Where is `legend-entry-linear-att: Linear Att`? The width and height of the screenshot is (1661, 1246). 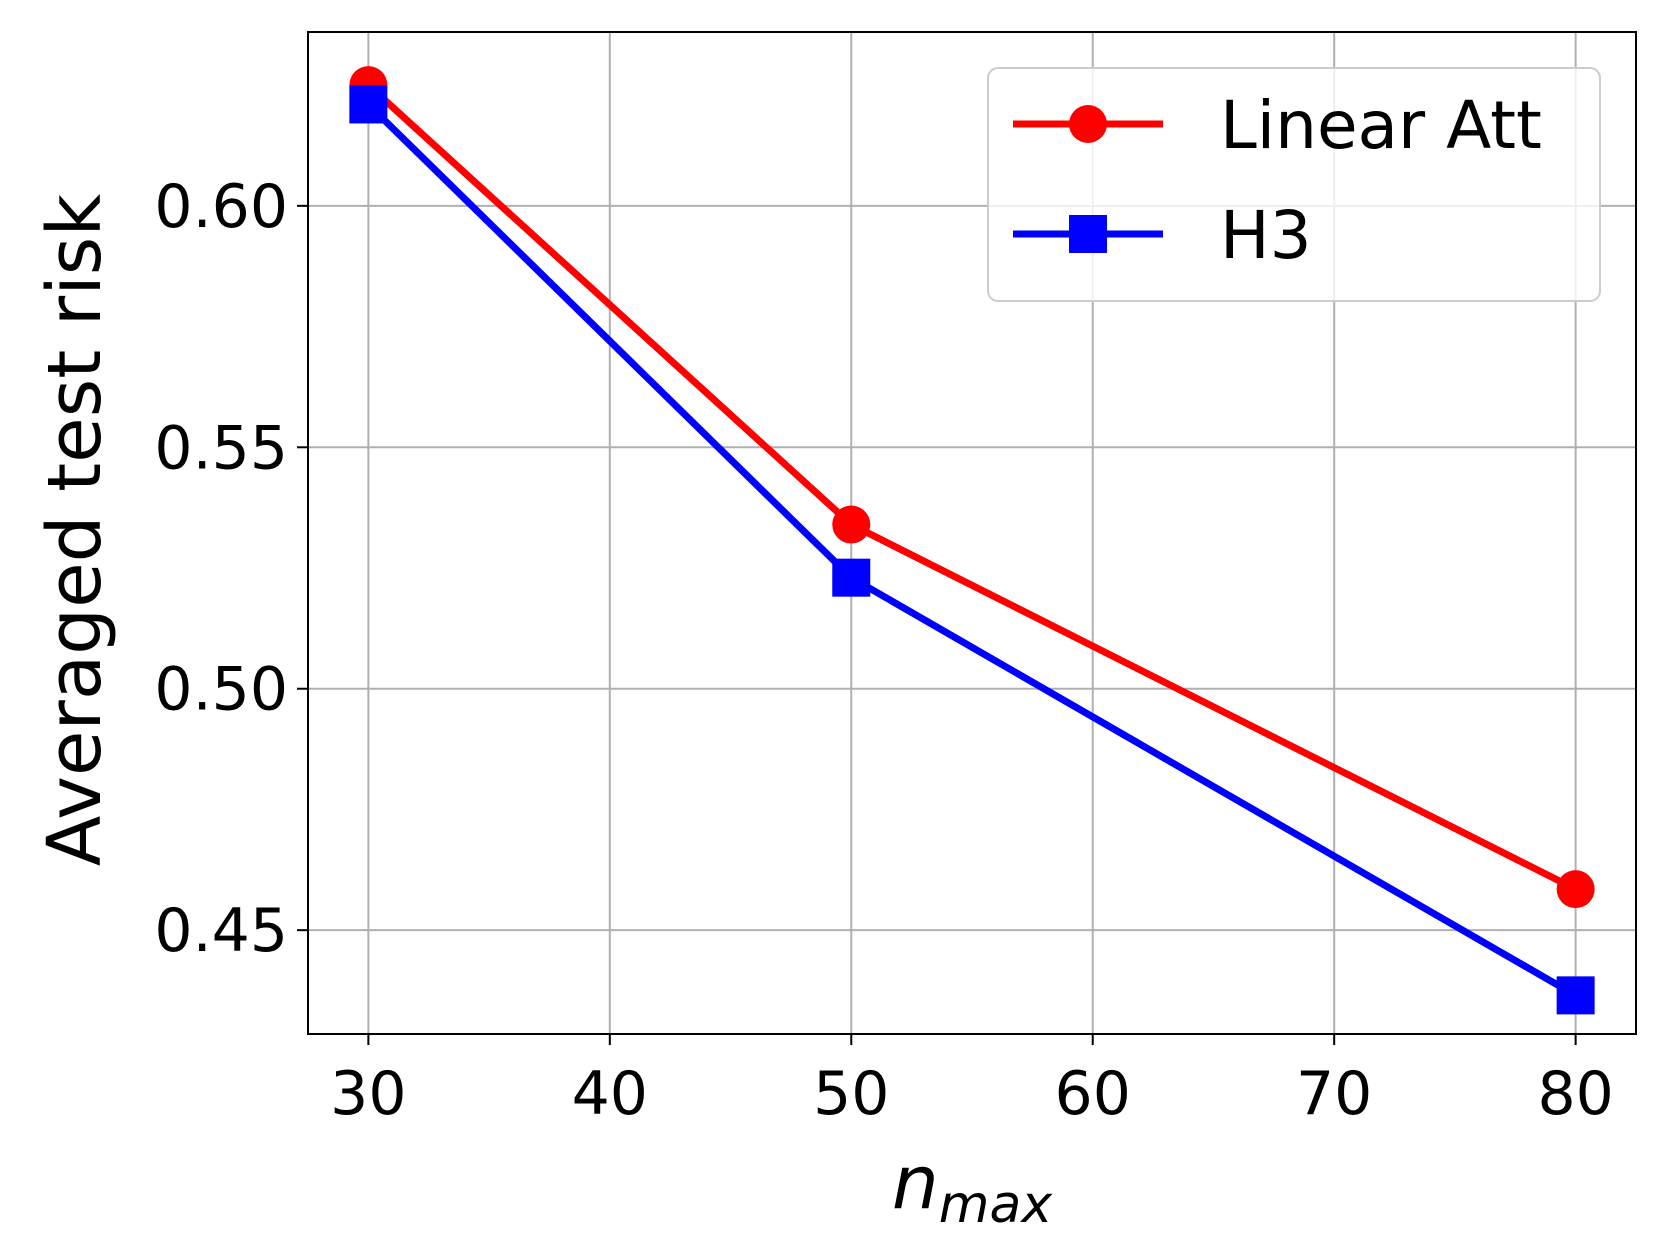
legend-entry-linear-att: Linear Att is located at coordinates (1277, 125).